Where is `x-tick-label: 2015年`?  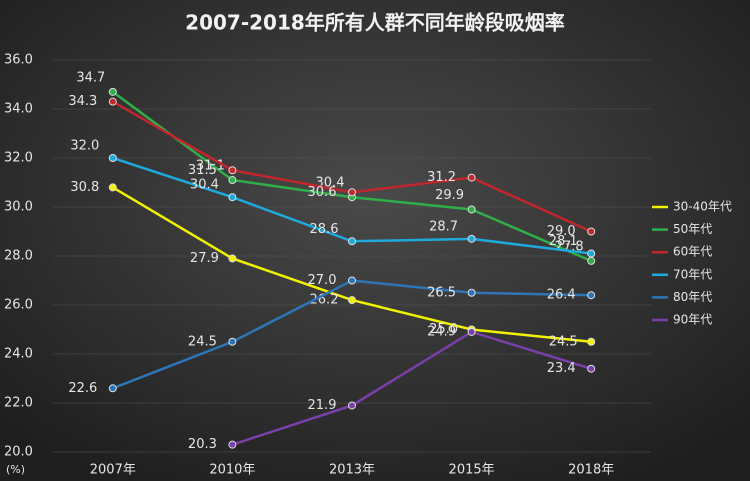 x-tick-label: 2015年 is located at coordinates (472, 470).